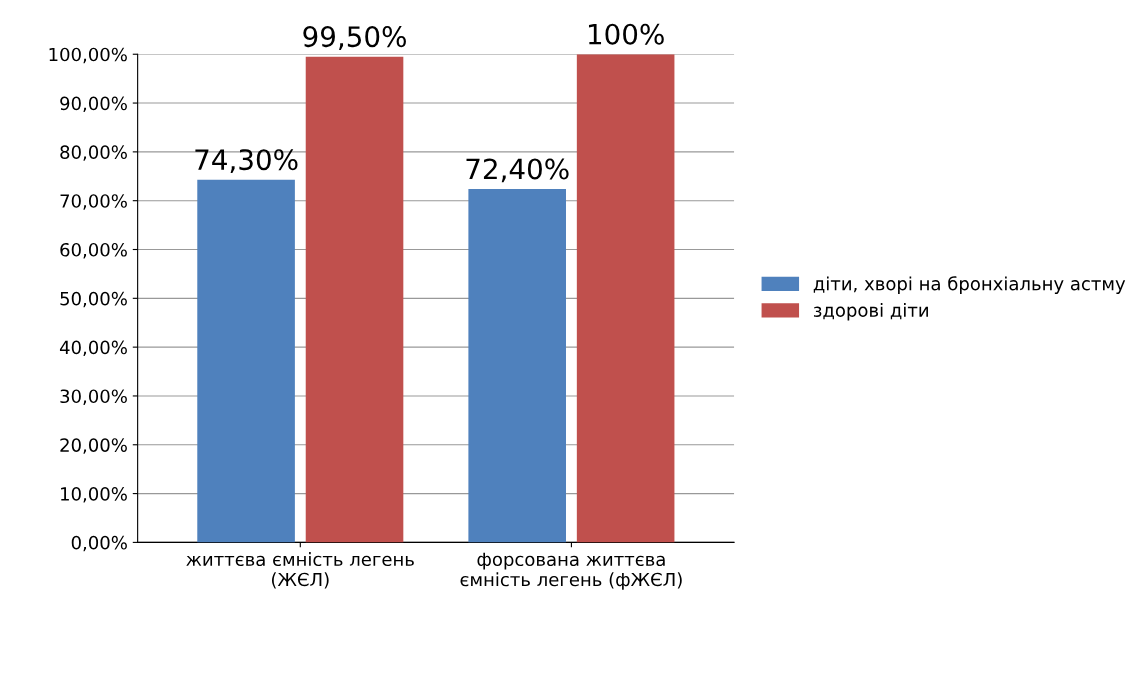  Describe the element at coordinates (870, 311) in the screenshot. I see `legend-label: здорові діти` at that location.